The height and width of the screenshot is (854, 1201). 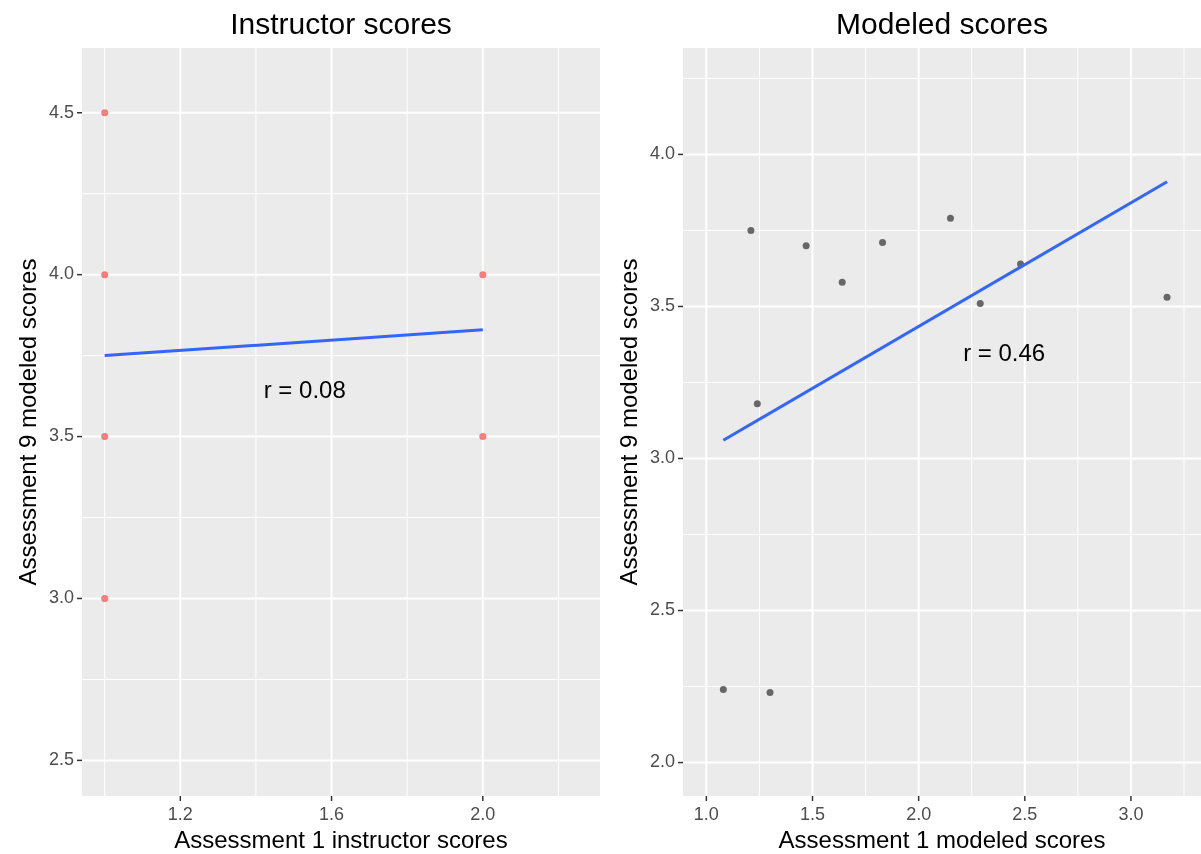 I want to click on x-tick-label: 1.5, so click(x=812, y=814).